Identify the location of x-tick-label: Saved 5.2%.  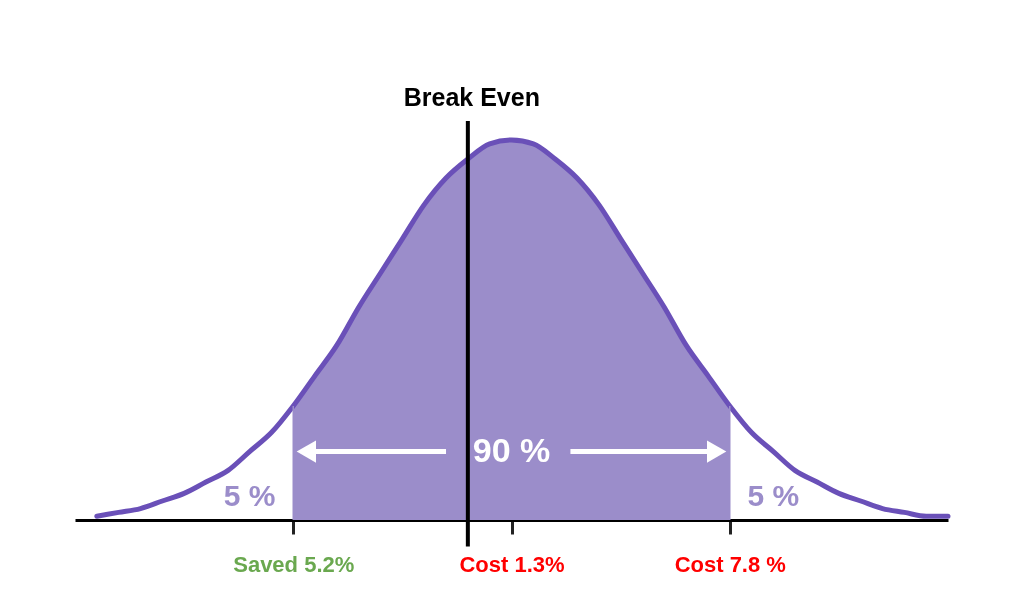
(294, 564).